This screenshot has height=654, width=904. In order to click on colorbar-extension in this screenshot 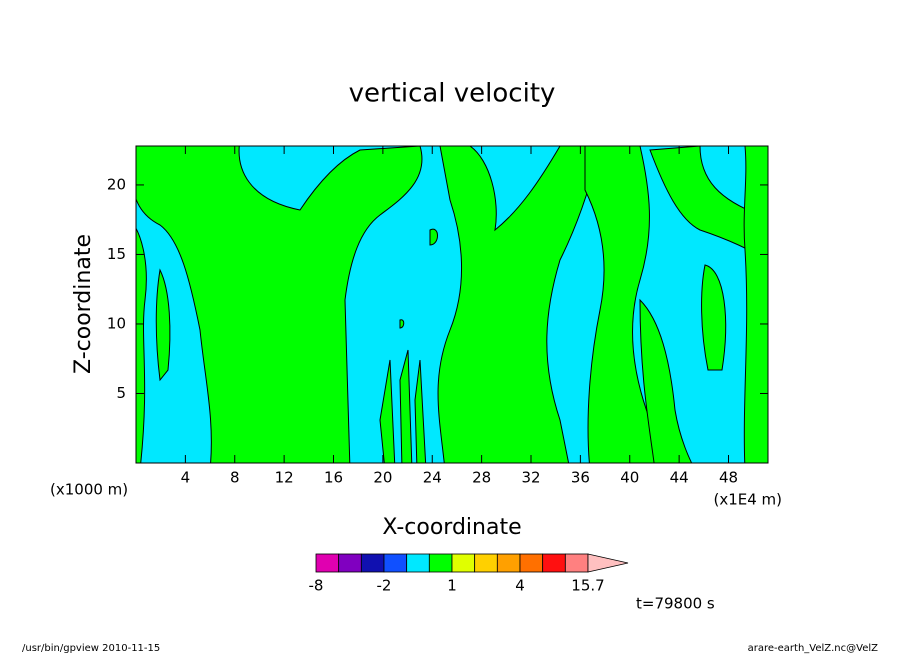, I will do `click(608, 563)`.